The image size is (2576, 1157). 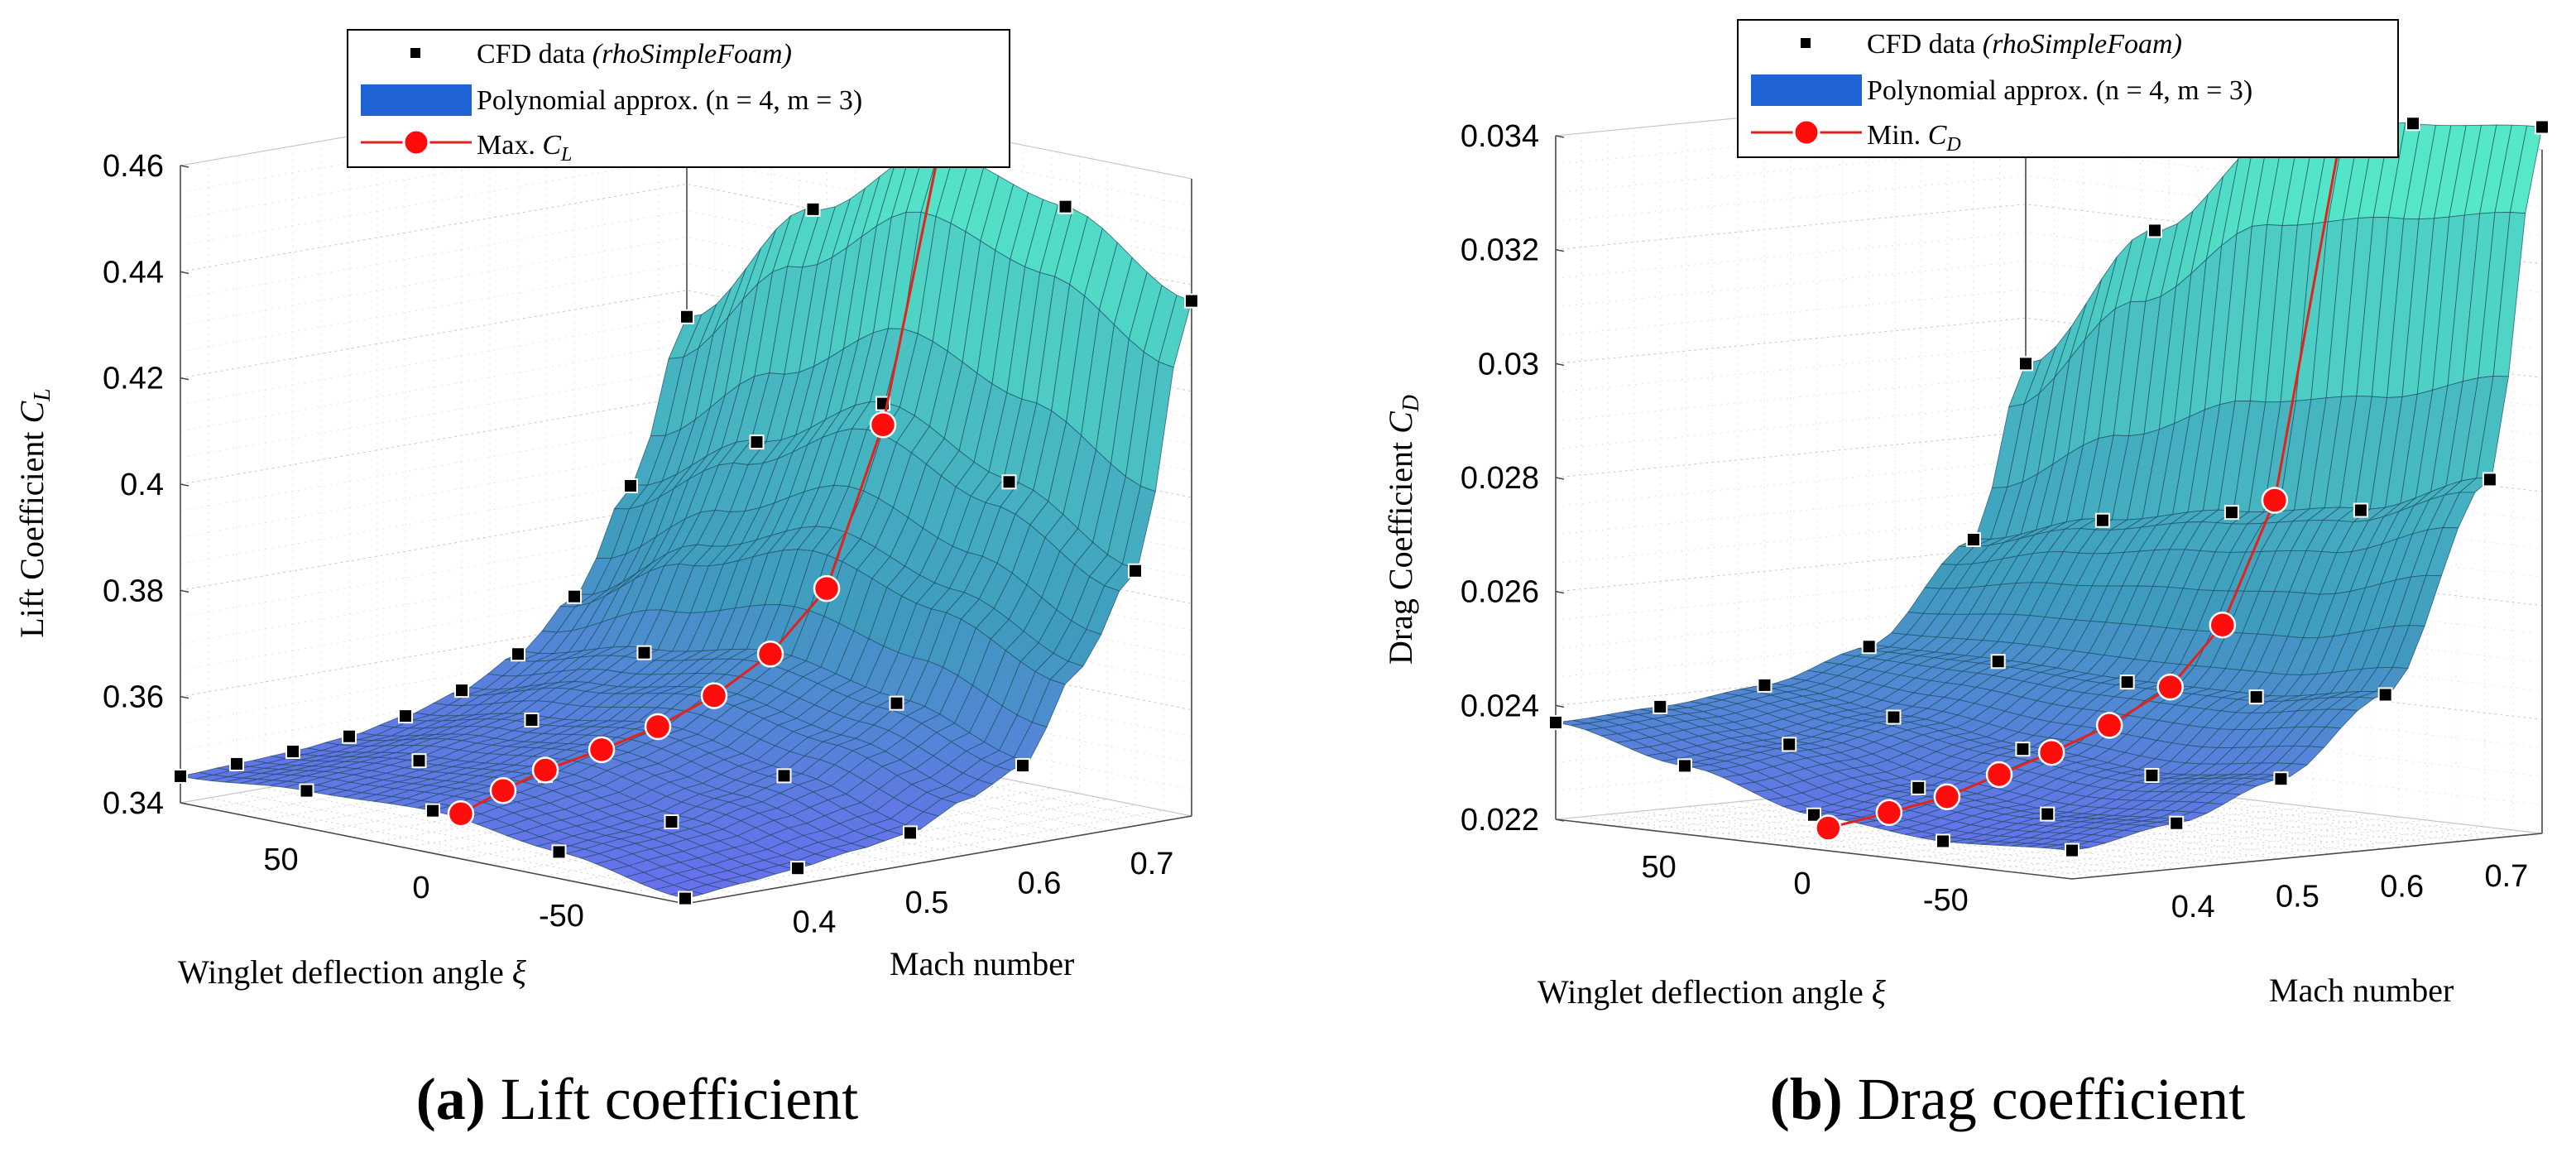 What do you see at coordinates (133, 697) in the screenshot?
I see `z-tick-label: 0.36` at bounding box center [133, 697].